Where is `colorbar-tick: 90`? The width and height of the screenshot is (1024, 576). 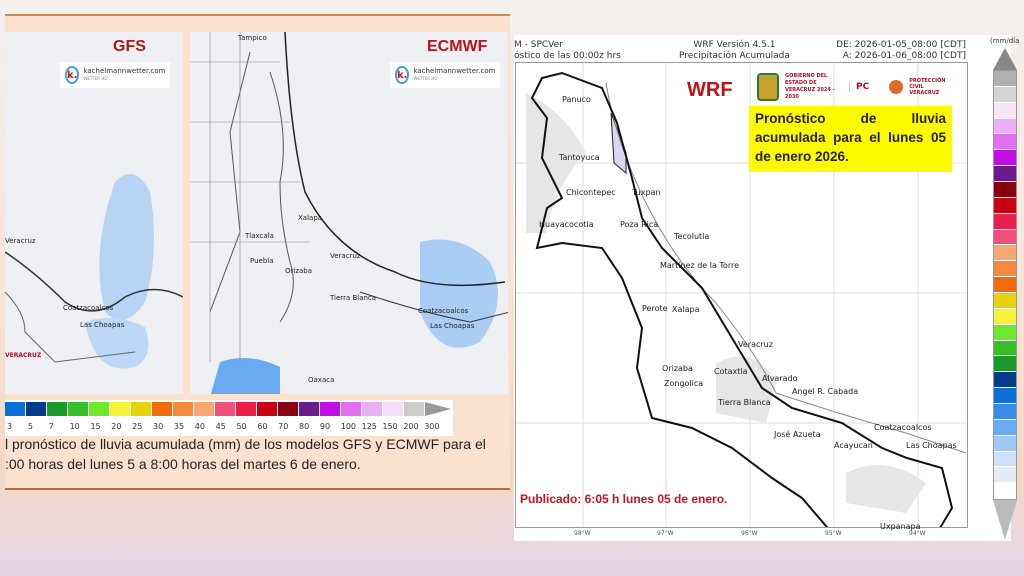 colorbar-tick: 90 is located at coordinates (325, 426).